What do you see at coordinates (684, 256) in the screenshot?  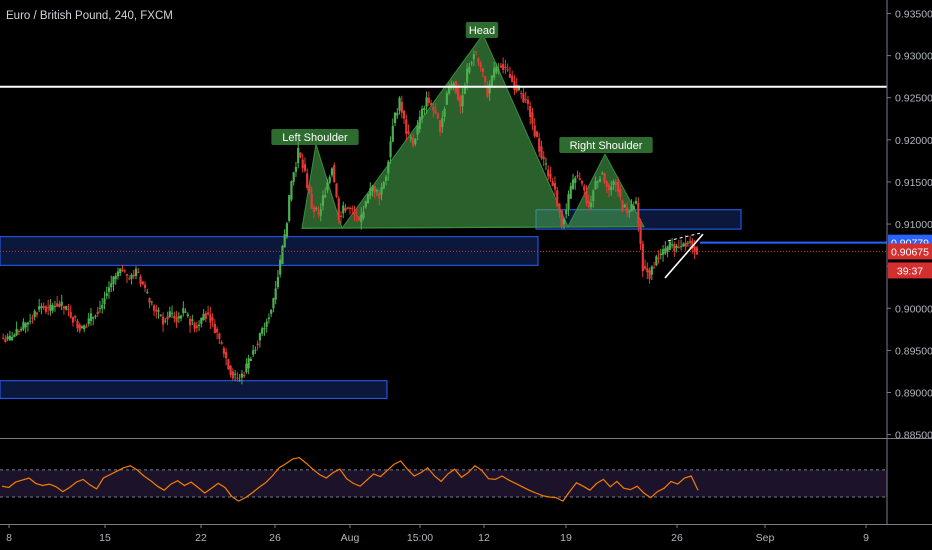 I see `trend-line` at bounding box center [684, 256].